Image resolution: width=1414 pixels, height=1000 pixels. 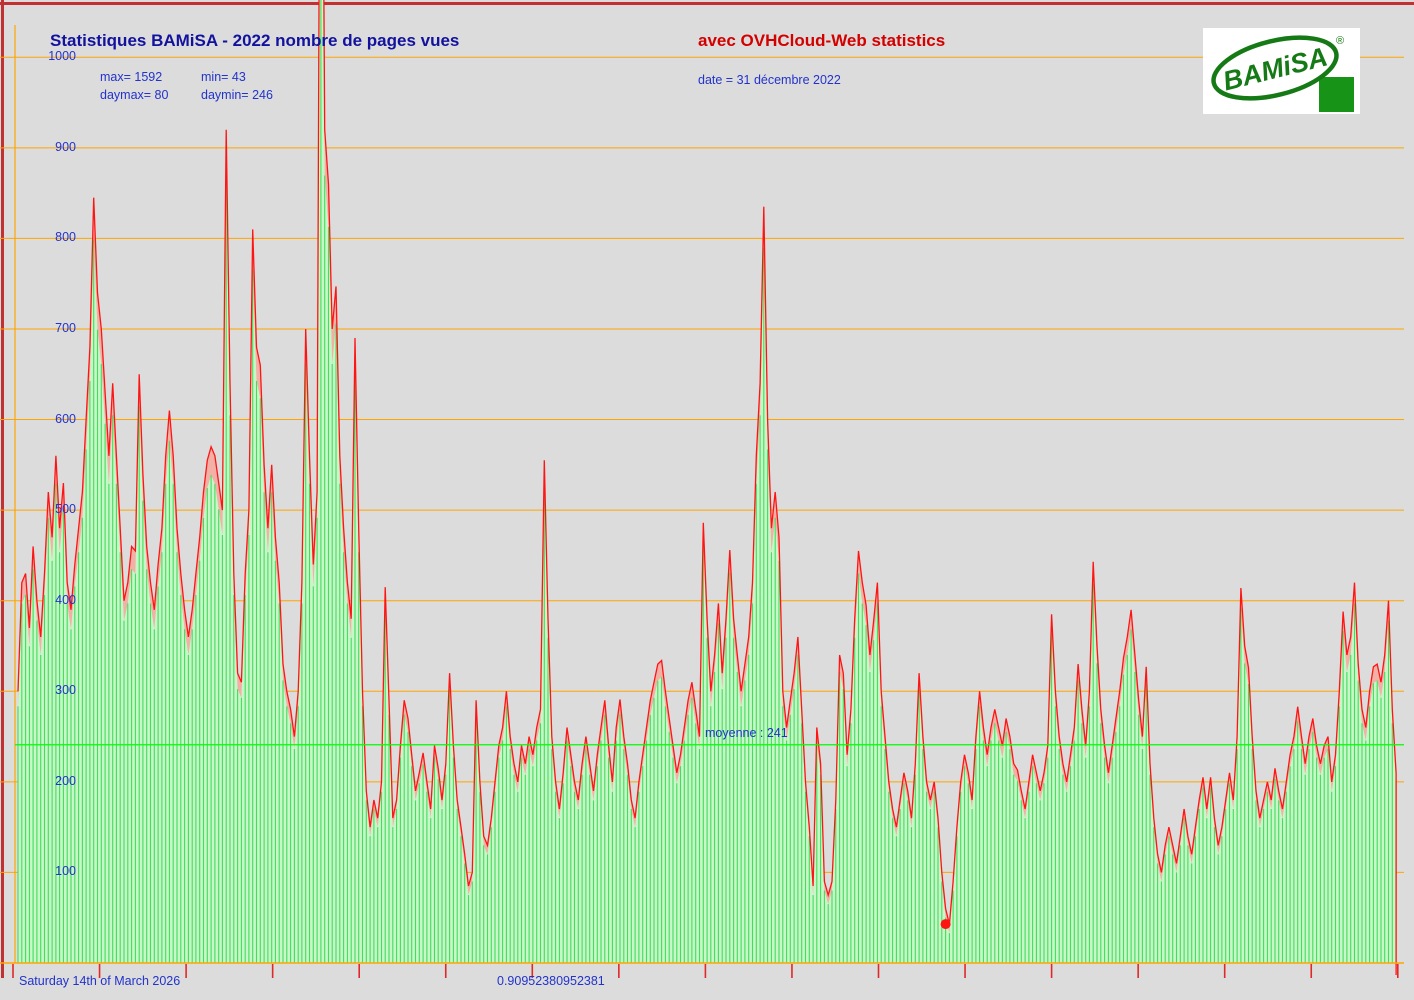 What do you see at coordinates (707, 3) in the screenshot?
I see `top-border-line` at bounding box center [707, 3].